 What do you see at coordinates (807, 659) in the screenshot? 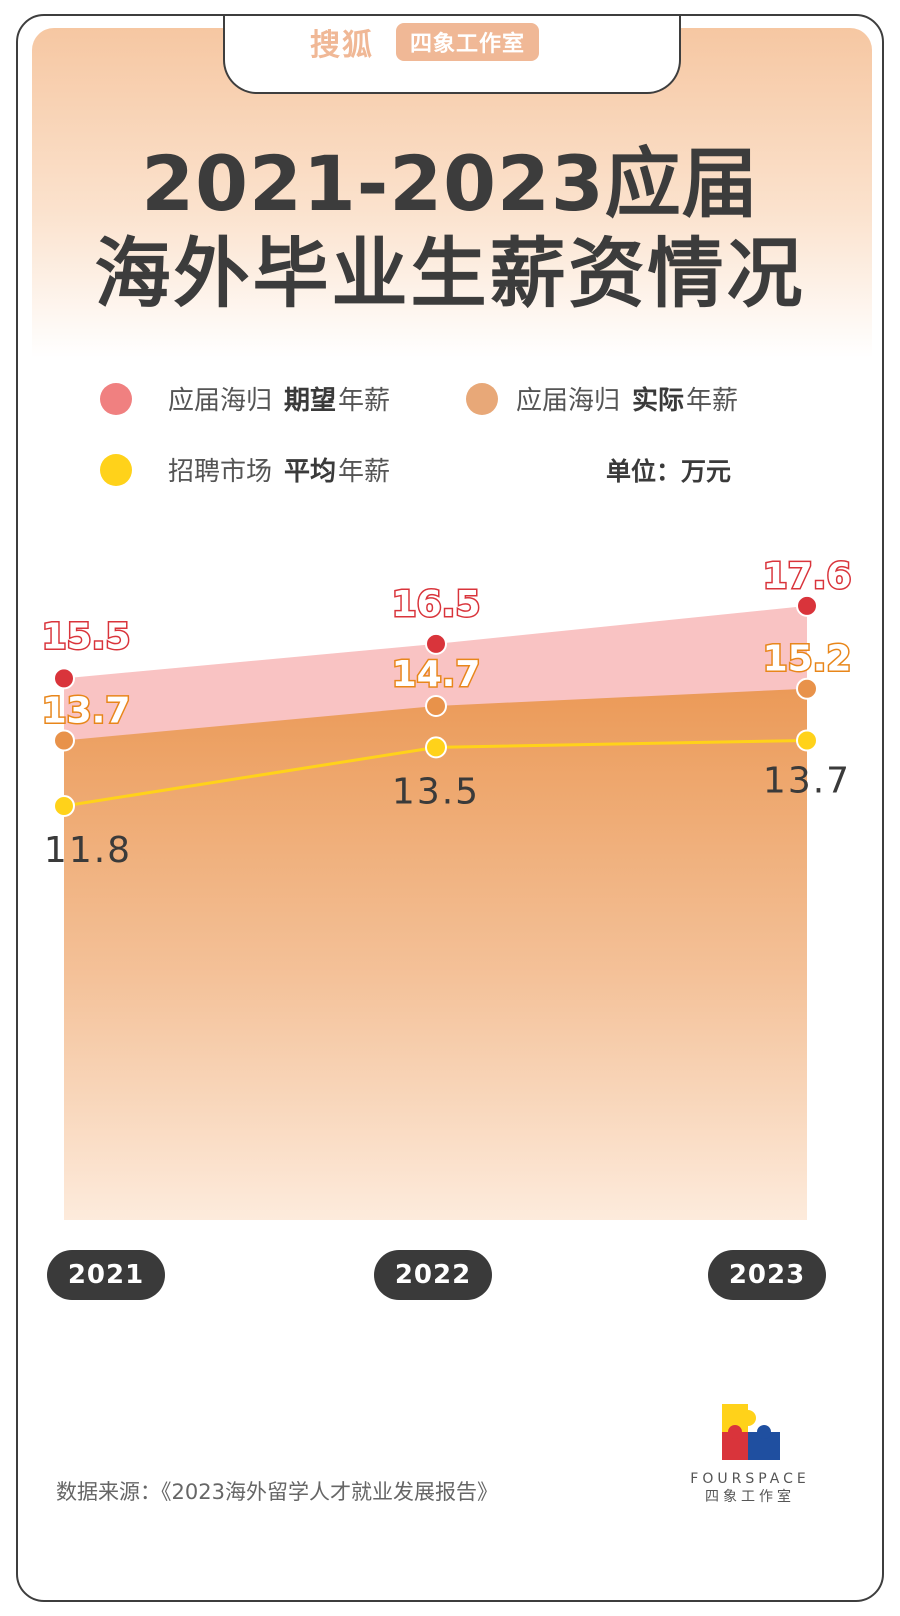
I see `actual-label-2023: 15.2` at bounding box center [807, 659].